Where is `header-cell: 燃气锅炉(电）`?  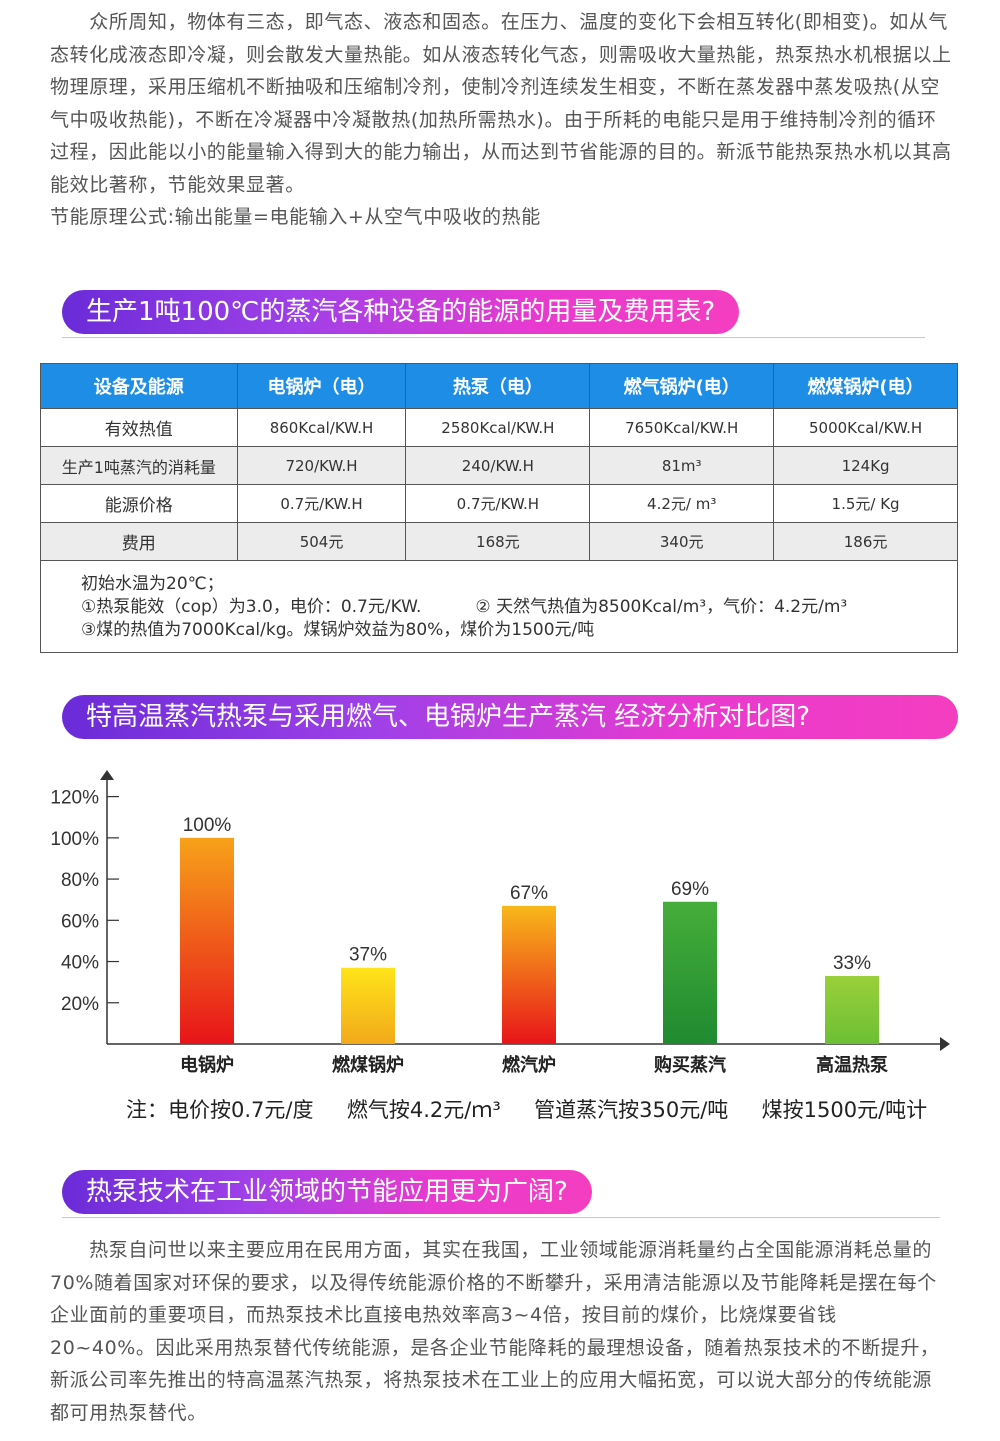 header-cell: 燃气锅炉(电） is located at coordinates (682, 386).